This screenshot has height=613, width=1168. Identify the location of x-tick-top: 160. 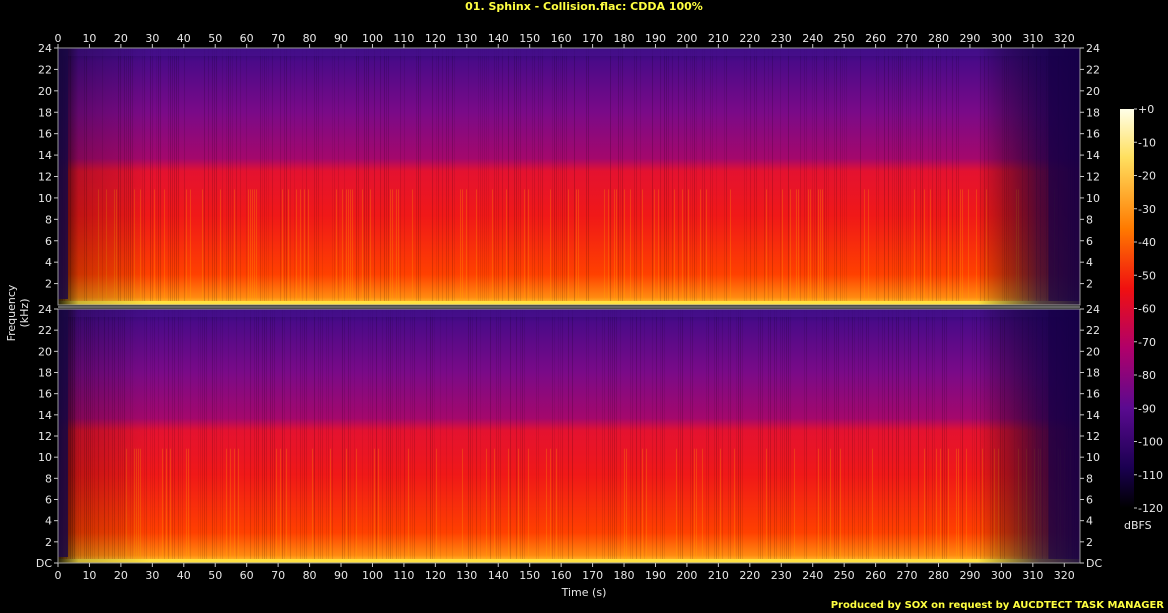
(561, 40).